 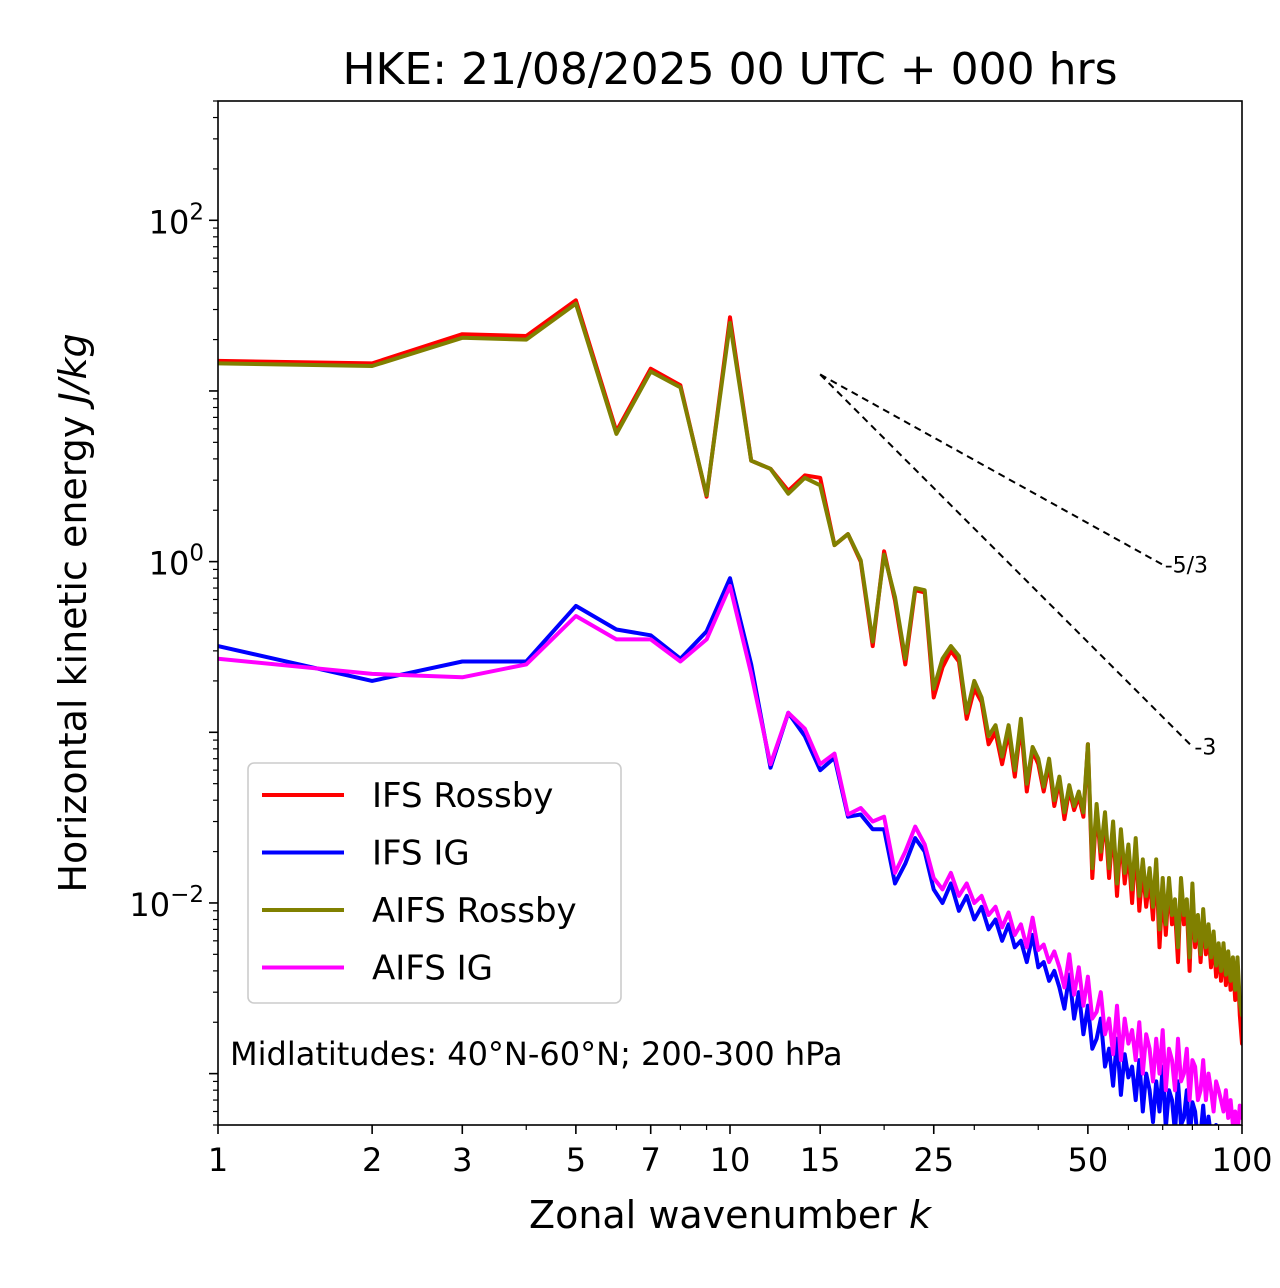 What do you see at coordinates (1241, 1160) in the screenshot?
I see `x-tick-label: 100` at bounding box center [1241, 1160].